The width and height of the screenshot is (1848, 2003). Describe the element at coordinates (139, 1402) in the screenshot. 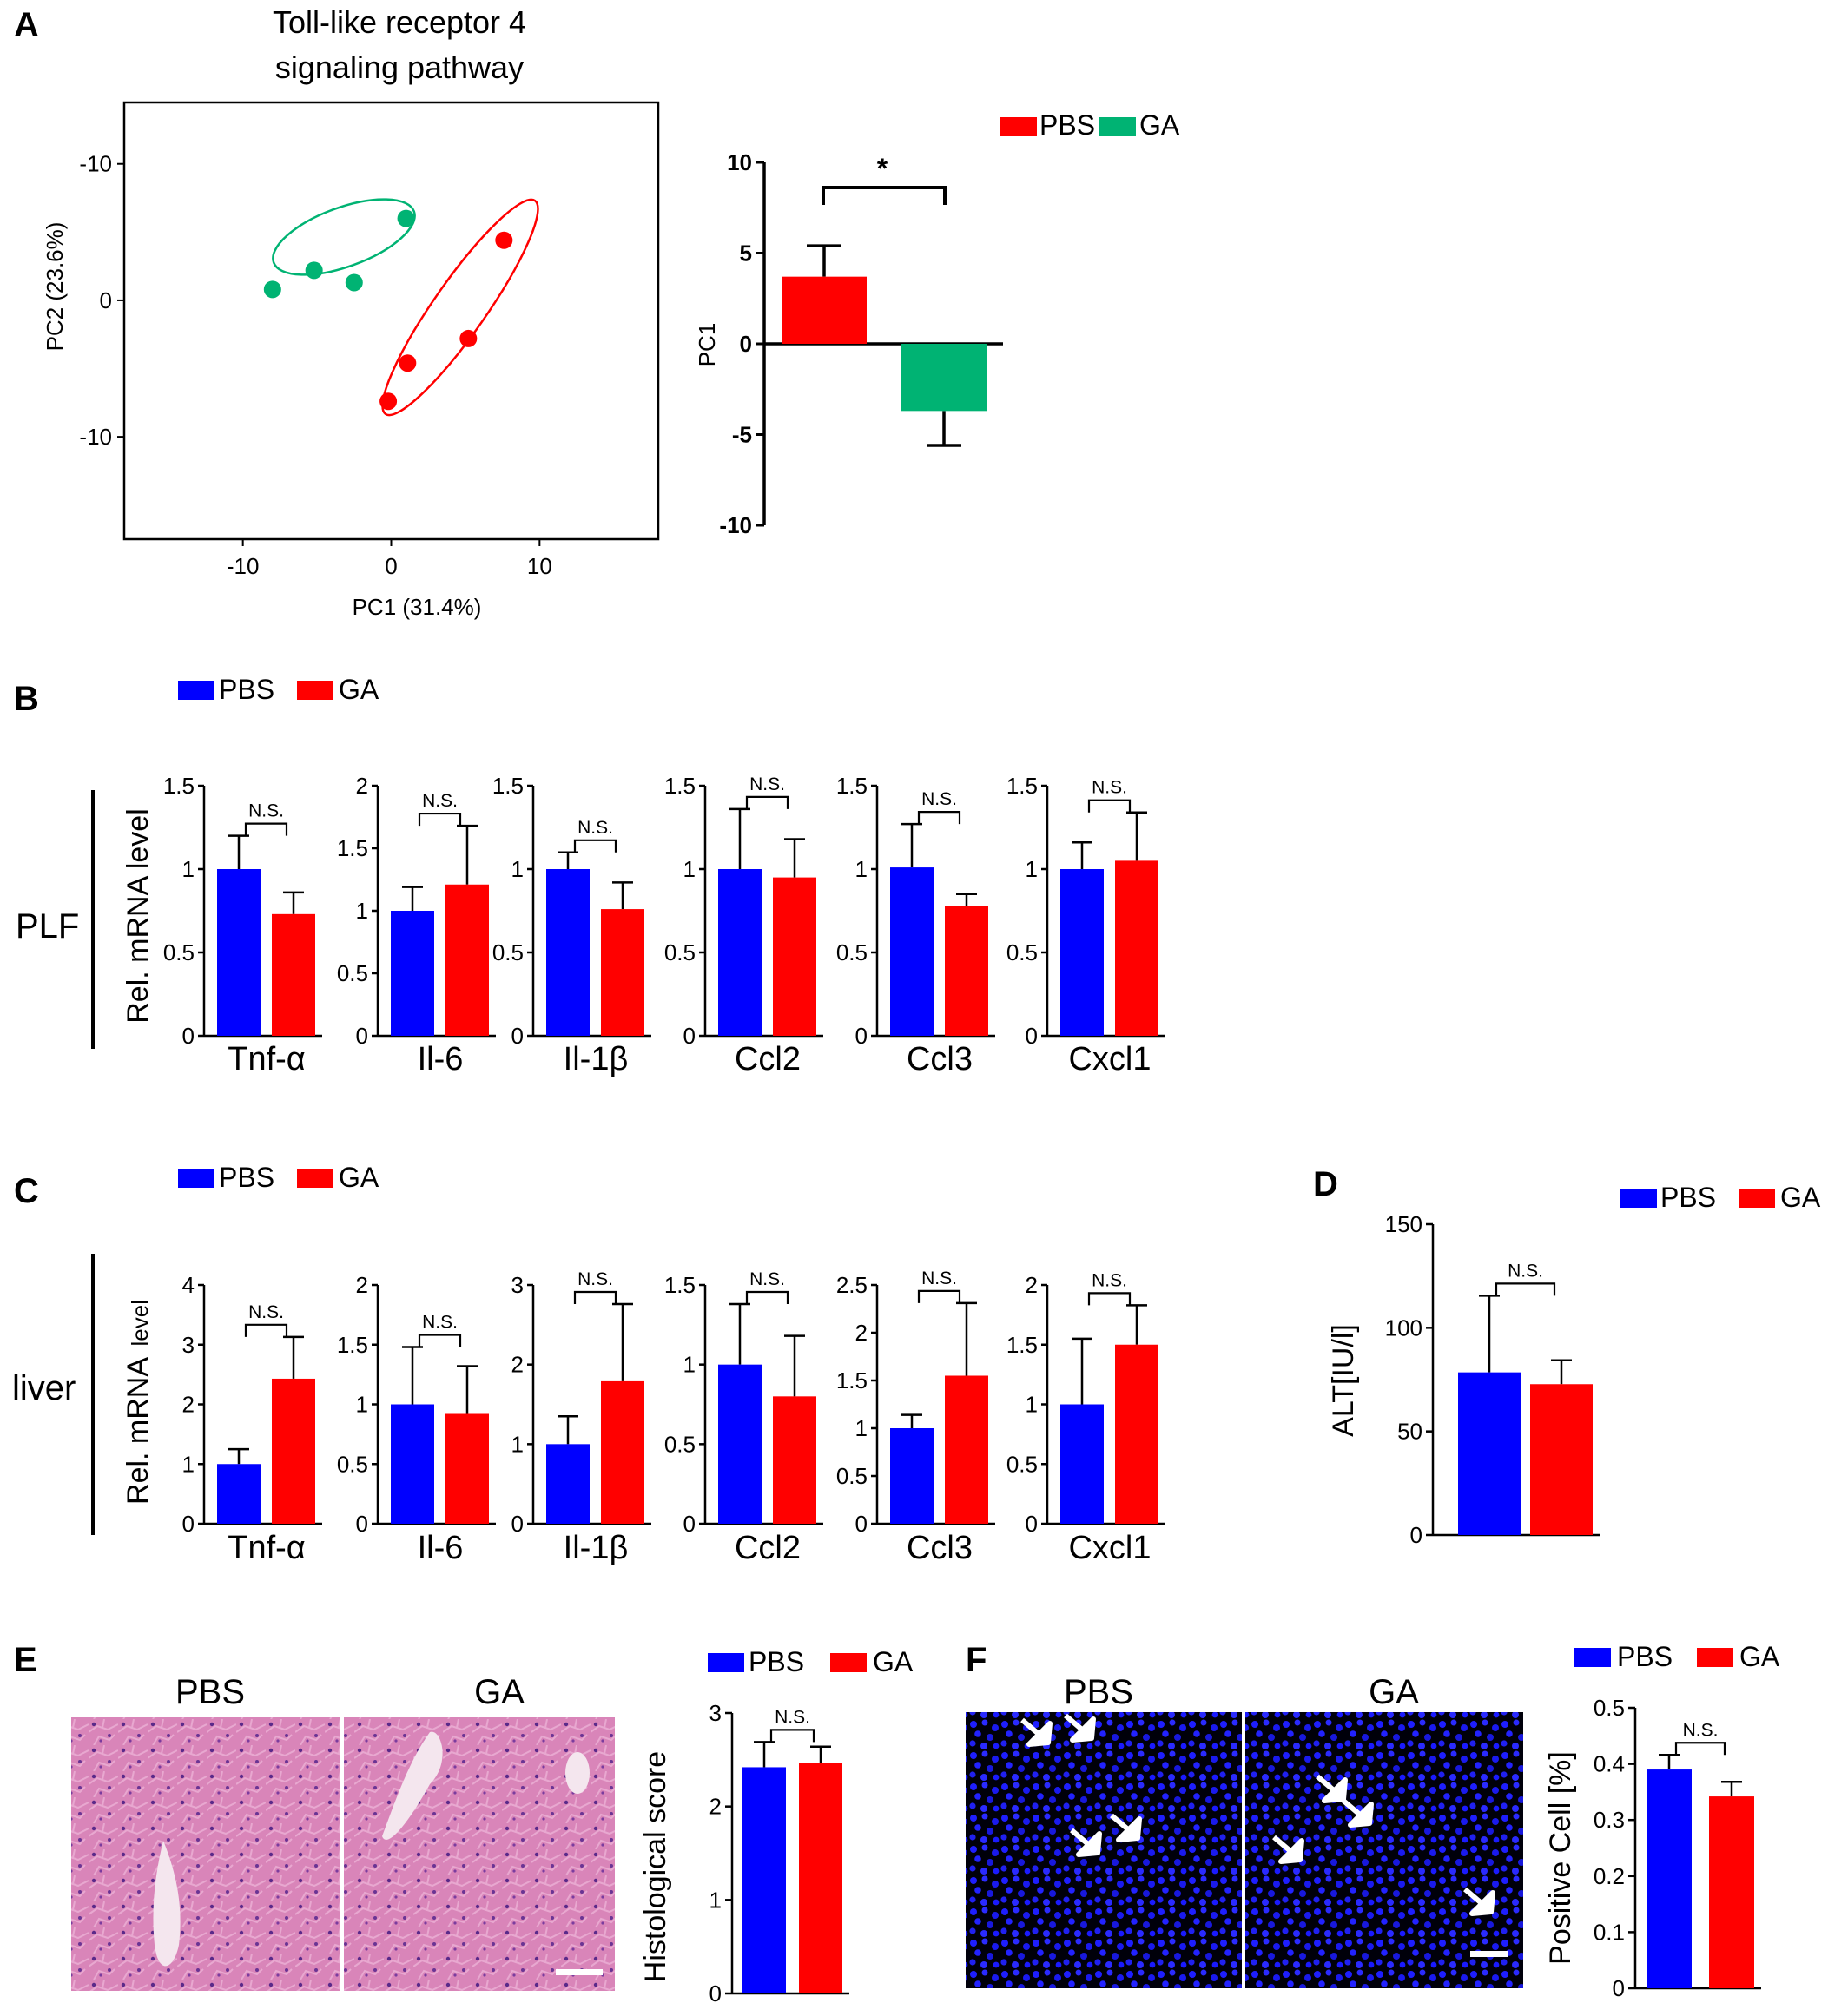

I see `ylabel-c: Rel. mRNA level` at that location.